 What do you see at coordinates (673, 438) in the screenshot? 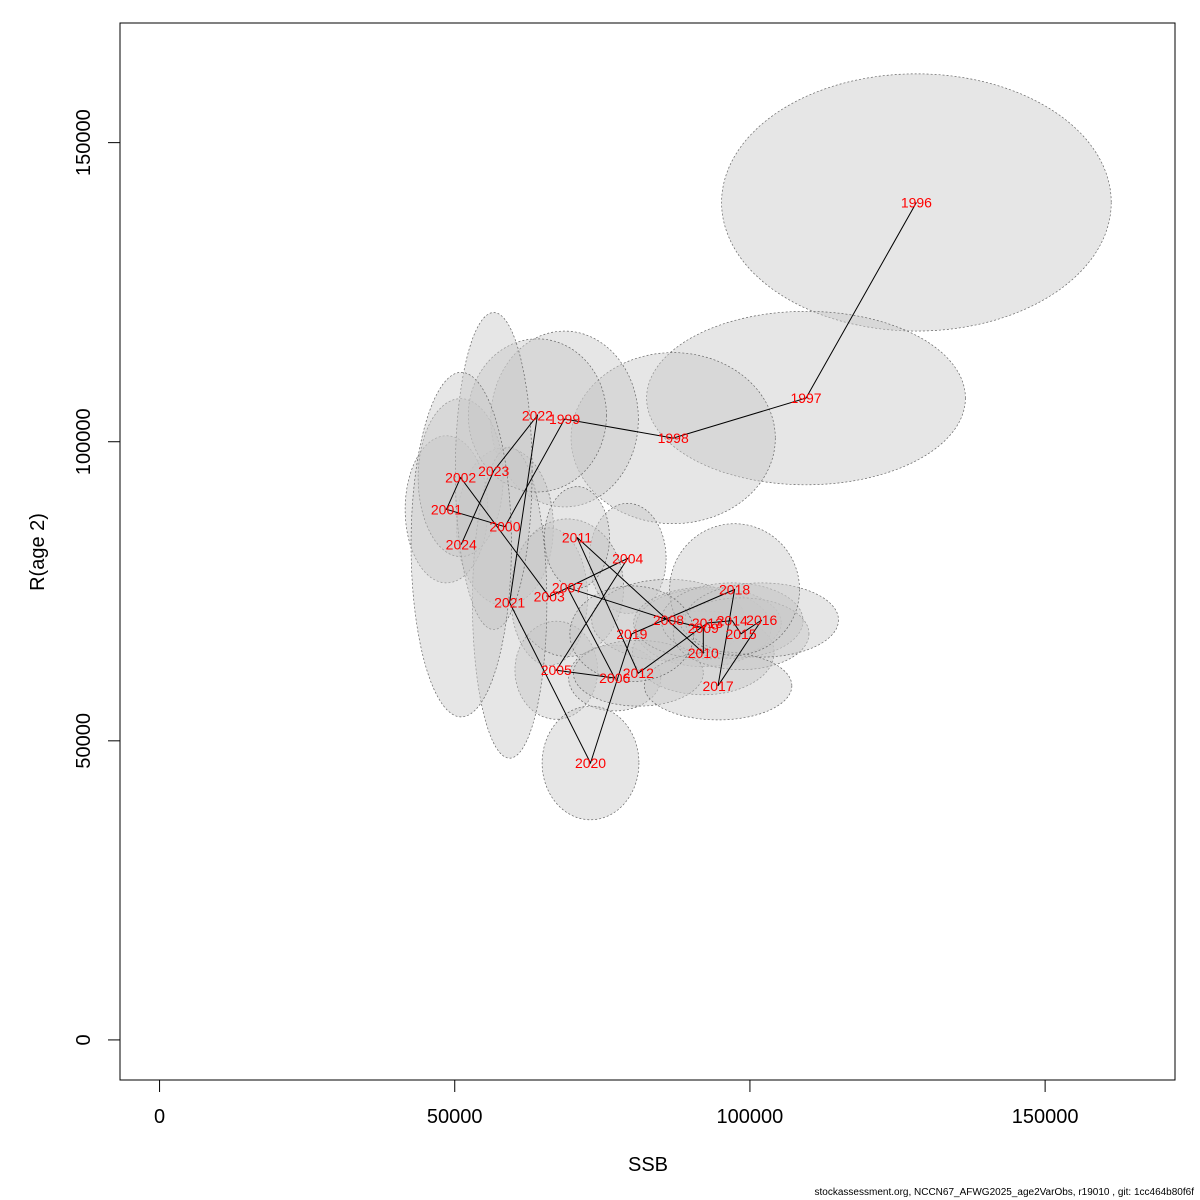
I see `point-label-1998: 1998` at bounding box center [673, 438].